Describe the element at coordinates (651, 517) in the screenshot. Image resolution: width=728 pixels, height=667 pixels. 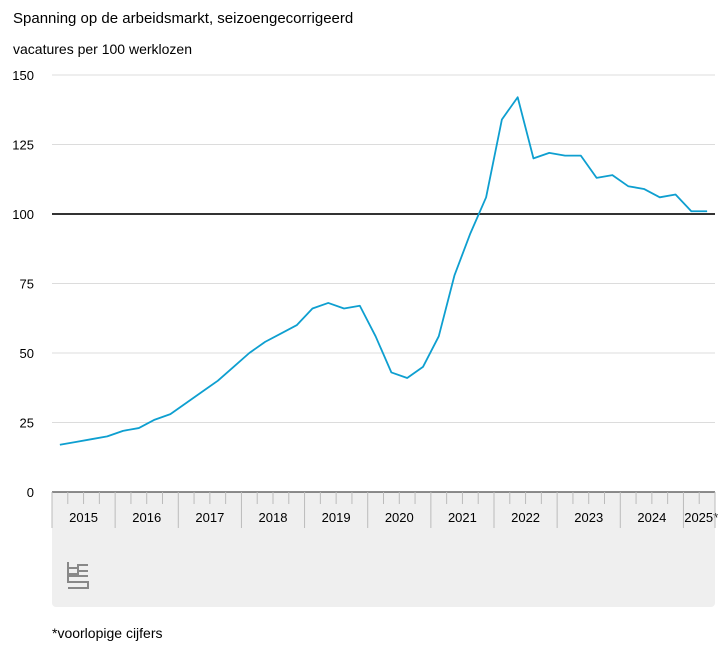
I see `x-tick-label: 2024` at that location.